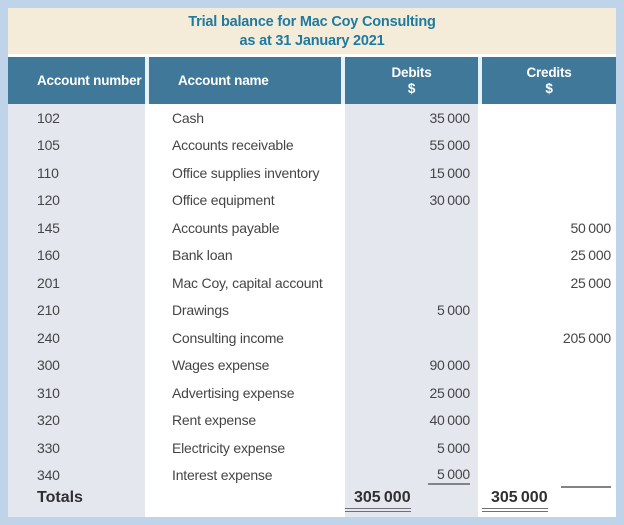  I want to click on account-number-cell: 201, so click(76, 283).